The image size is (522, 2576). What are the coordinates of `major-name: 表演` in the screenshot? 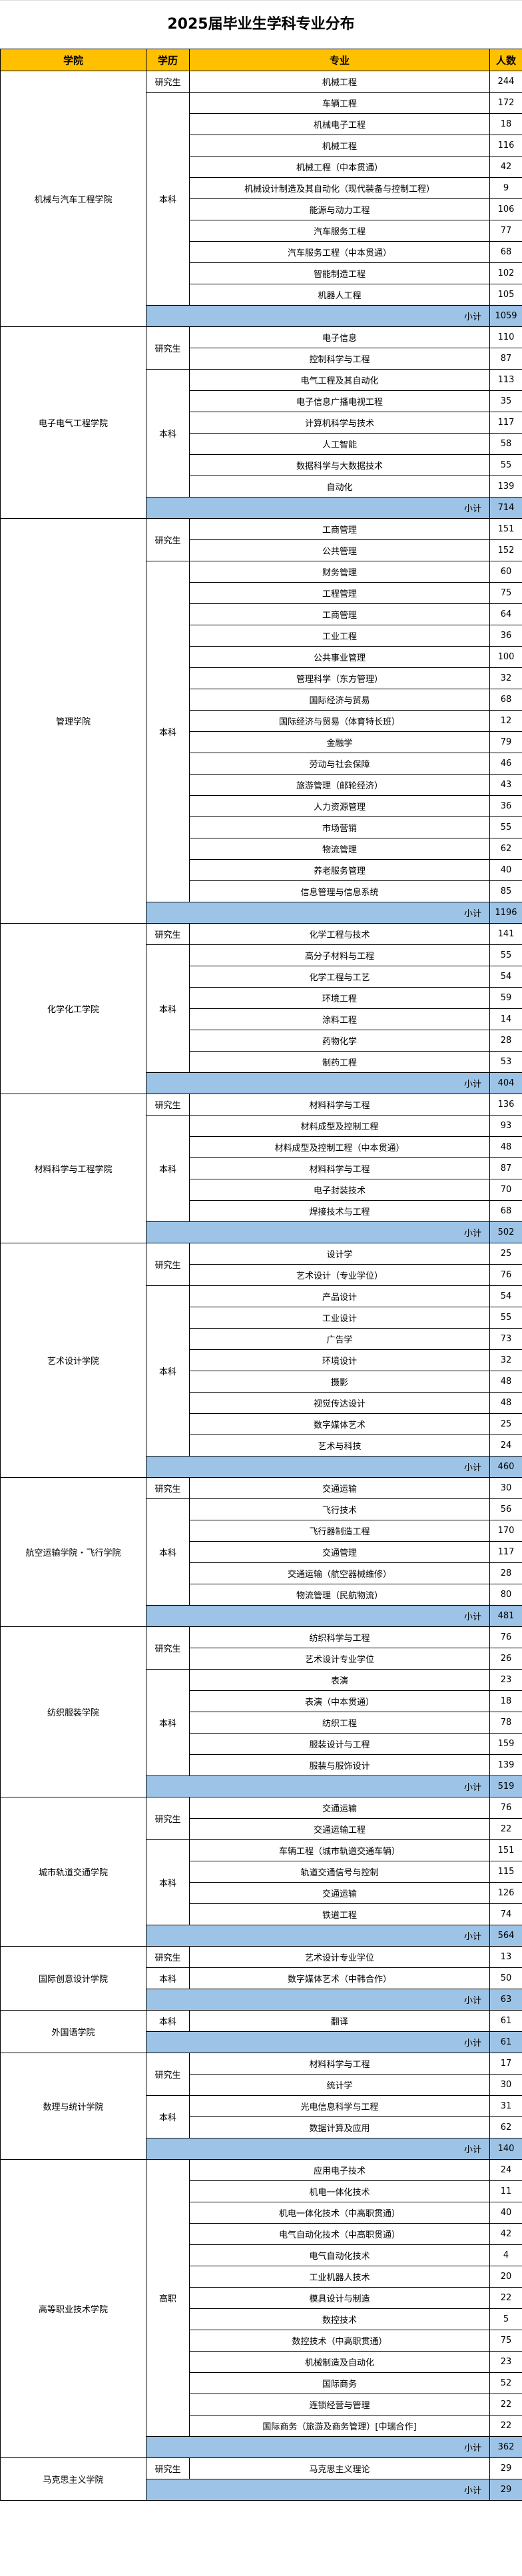 It's located at (340, 1680).